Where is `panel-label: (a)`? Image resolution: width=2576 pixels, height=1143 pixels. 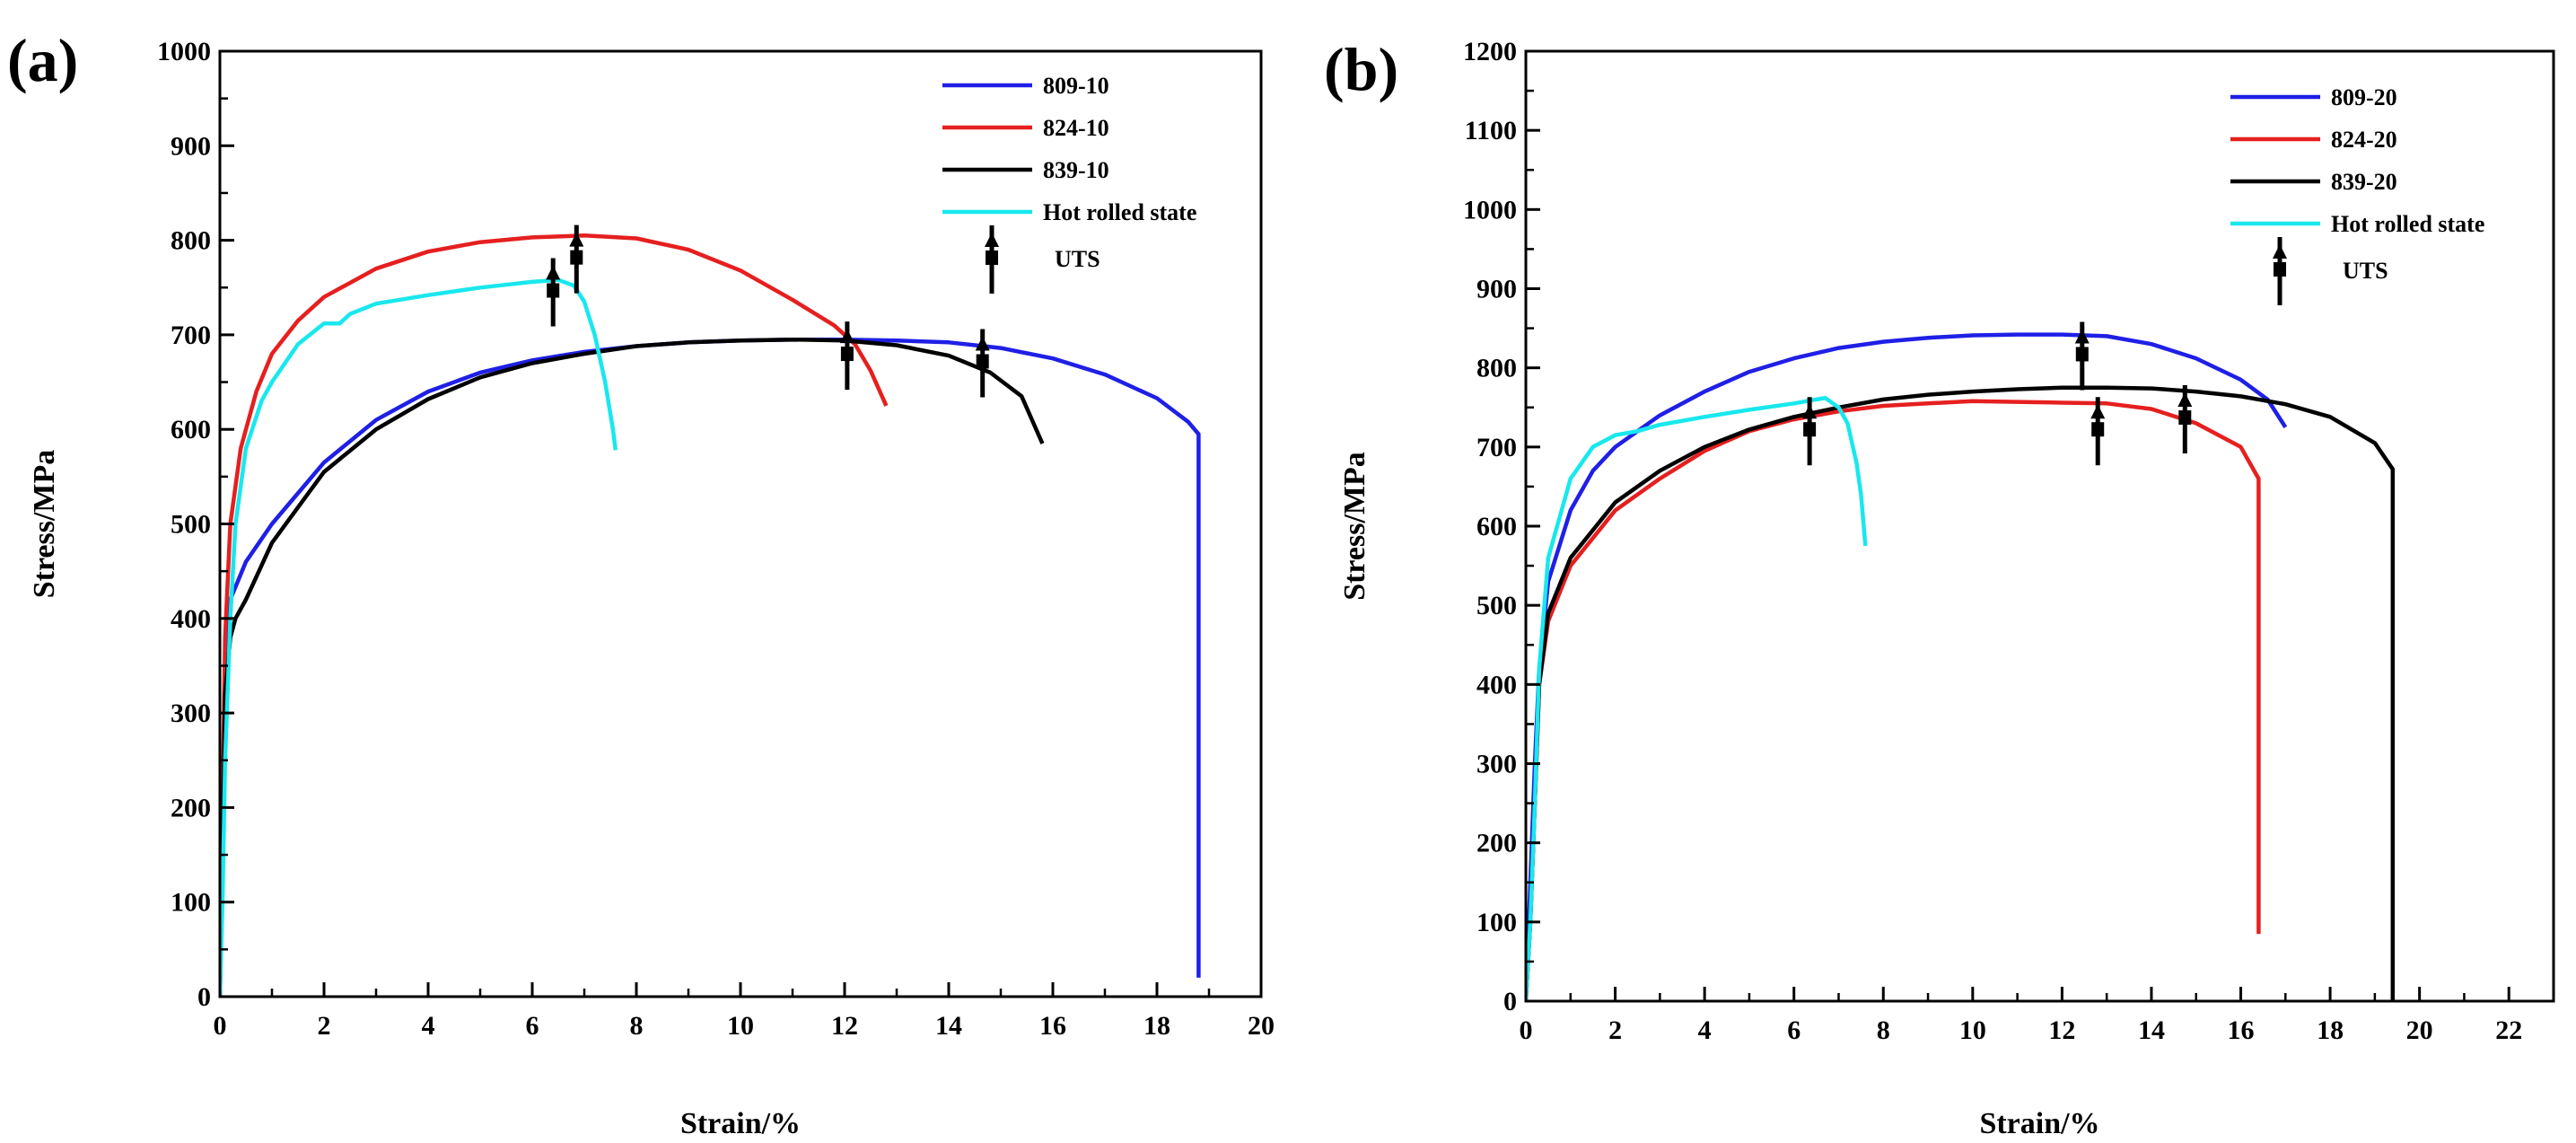 panel-label: (a) is located at coordinates (42, 60).